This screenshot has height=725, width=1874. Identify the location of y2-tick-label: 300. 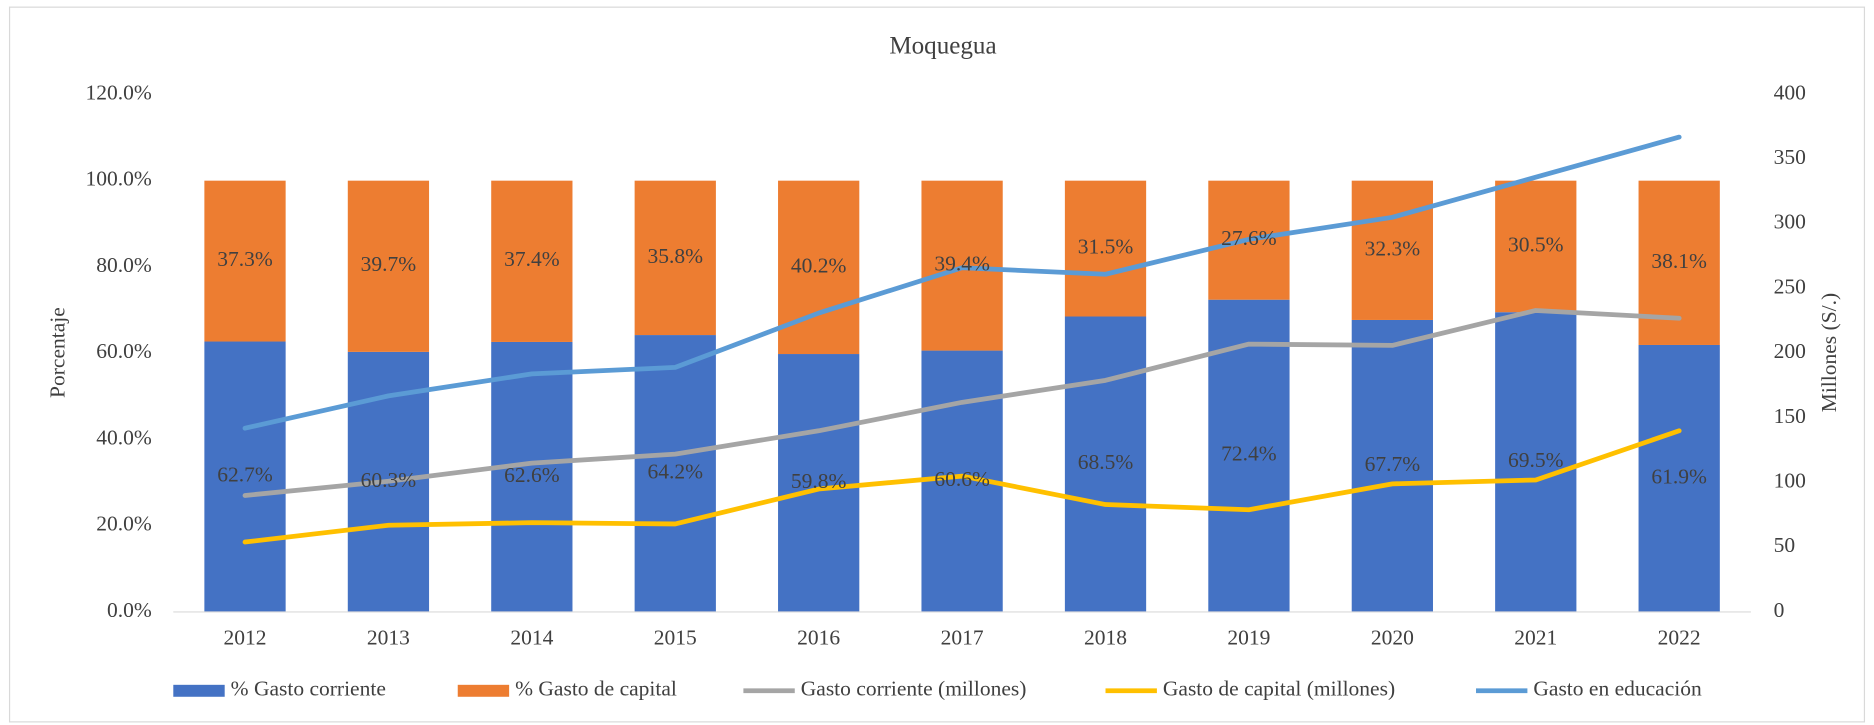
(1790, 222).